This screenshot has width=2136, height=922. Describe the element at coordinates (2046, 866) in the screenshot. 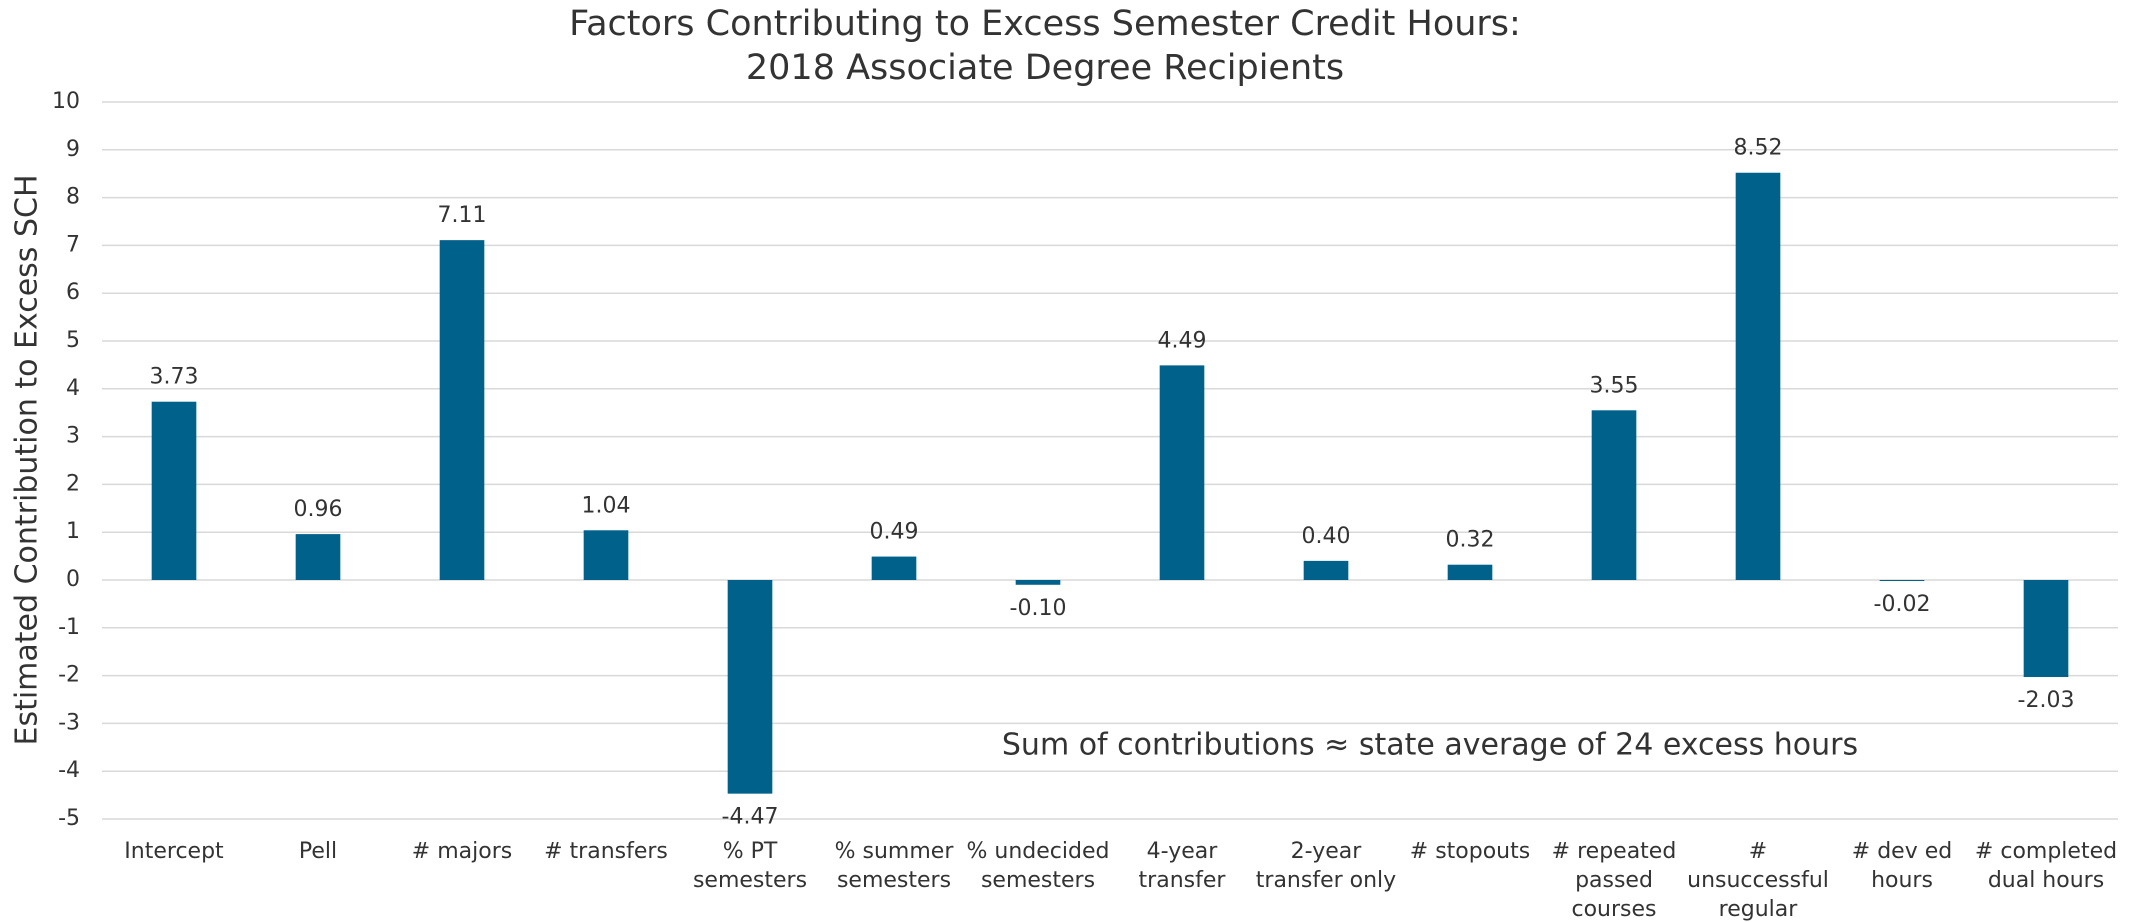

I see `x-tick-label: # completed dual hours` at that location.